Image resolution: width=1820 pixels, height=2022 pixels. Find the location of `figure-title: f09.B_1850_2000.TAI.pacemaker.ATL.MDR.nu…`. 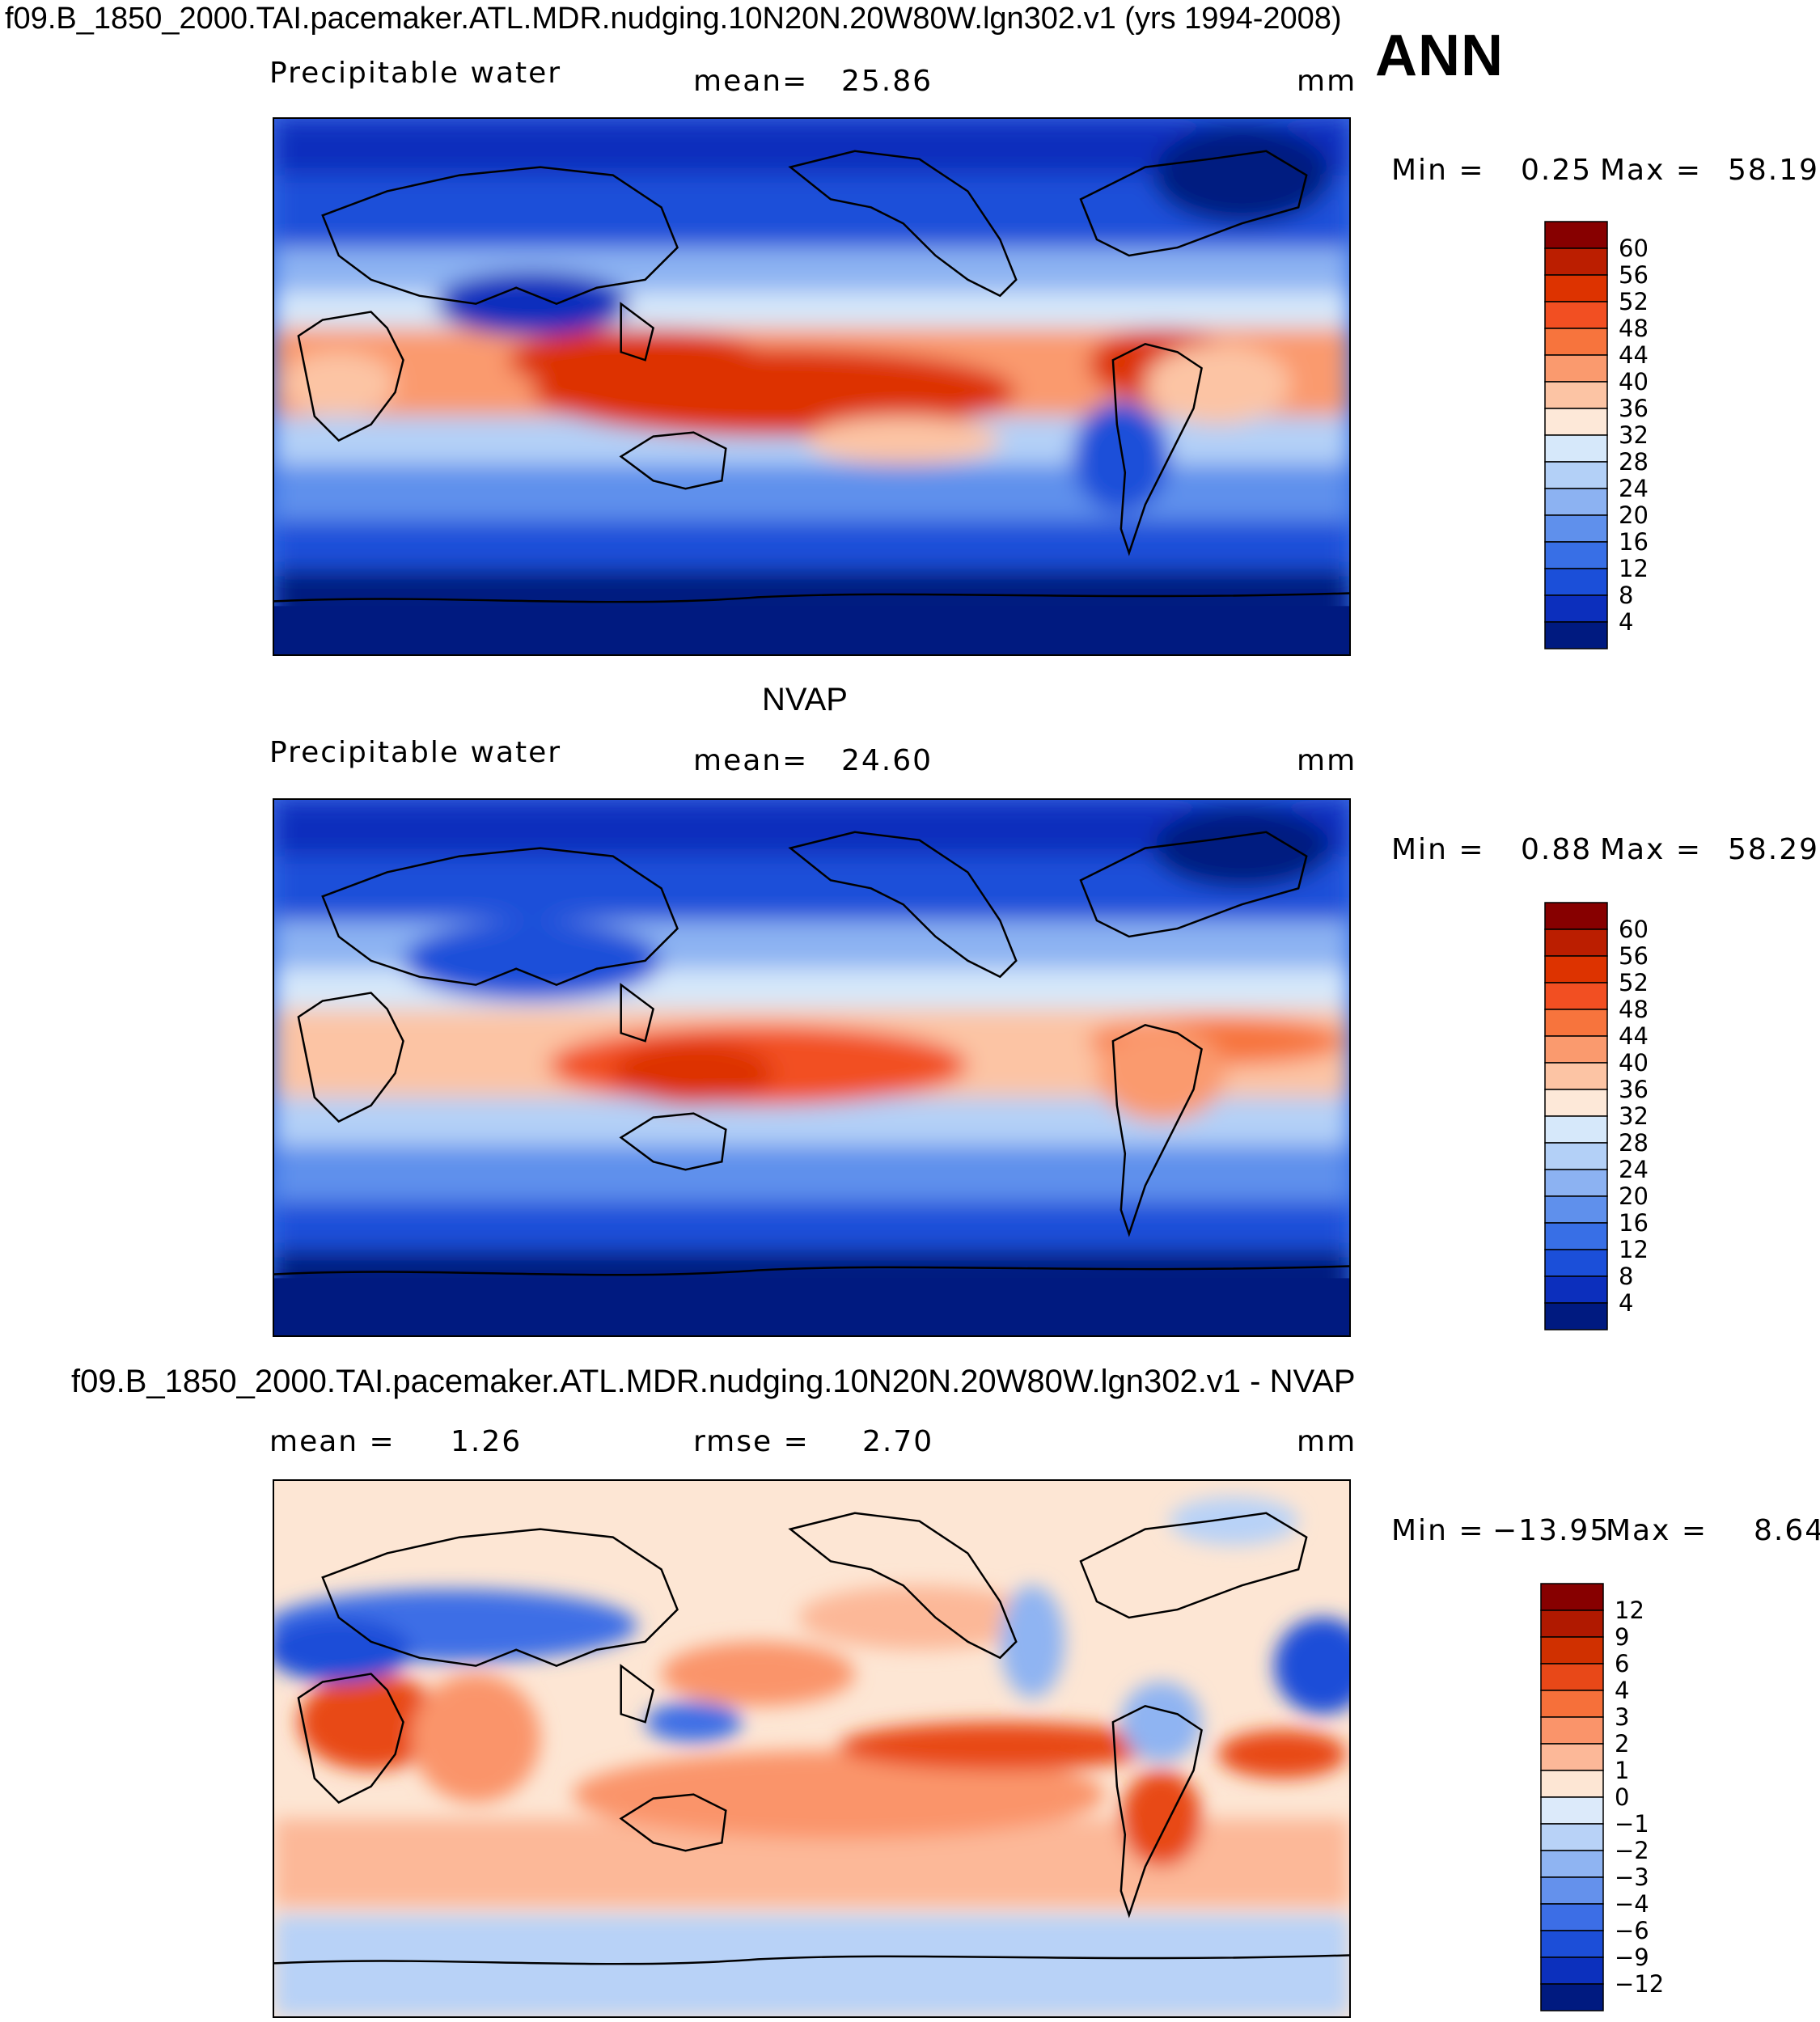

figure-title: f09.B_1850_2000.TAI.pacemaker.ATL.MDR.nu… is located at coordinates (673, 19).